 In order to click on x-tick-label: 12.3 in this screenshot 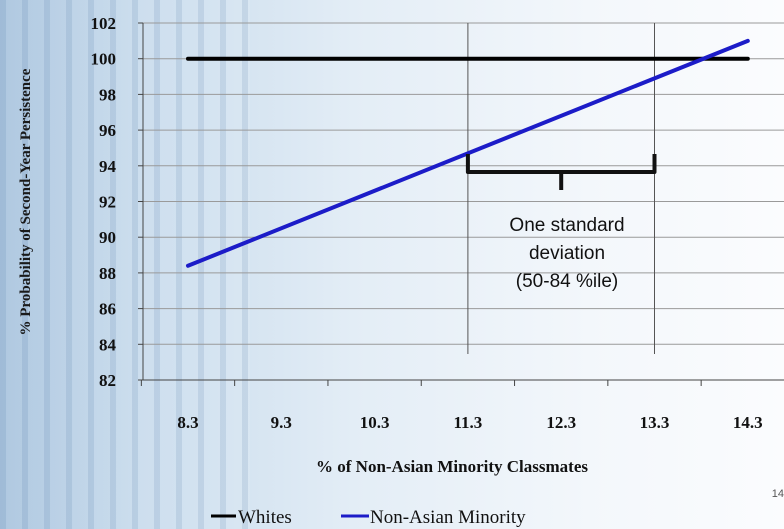, I will do `click(561, 422)`.